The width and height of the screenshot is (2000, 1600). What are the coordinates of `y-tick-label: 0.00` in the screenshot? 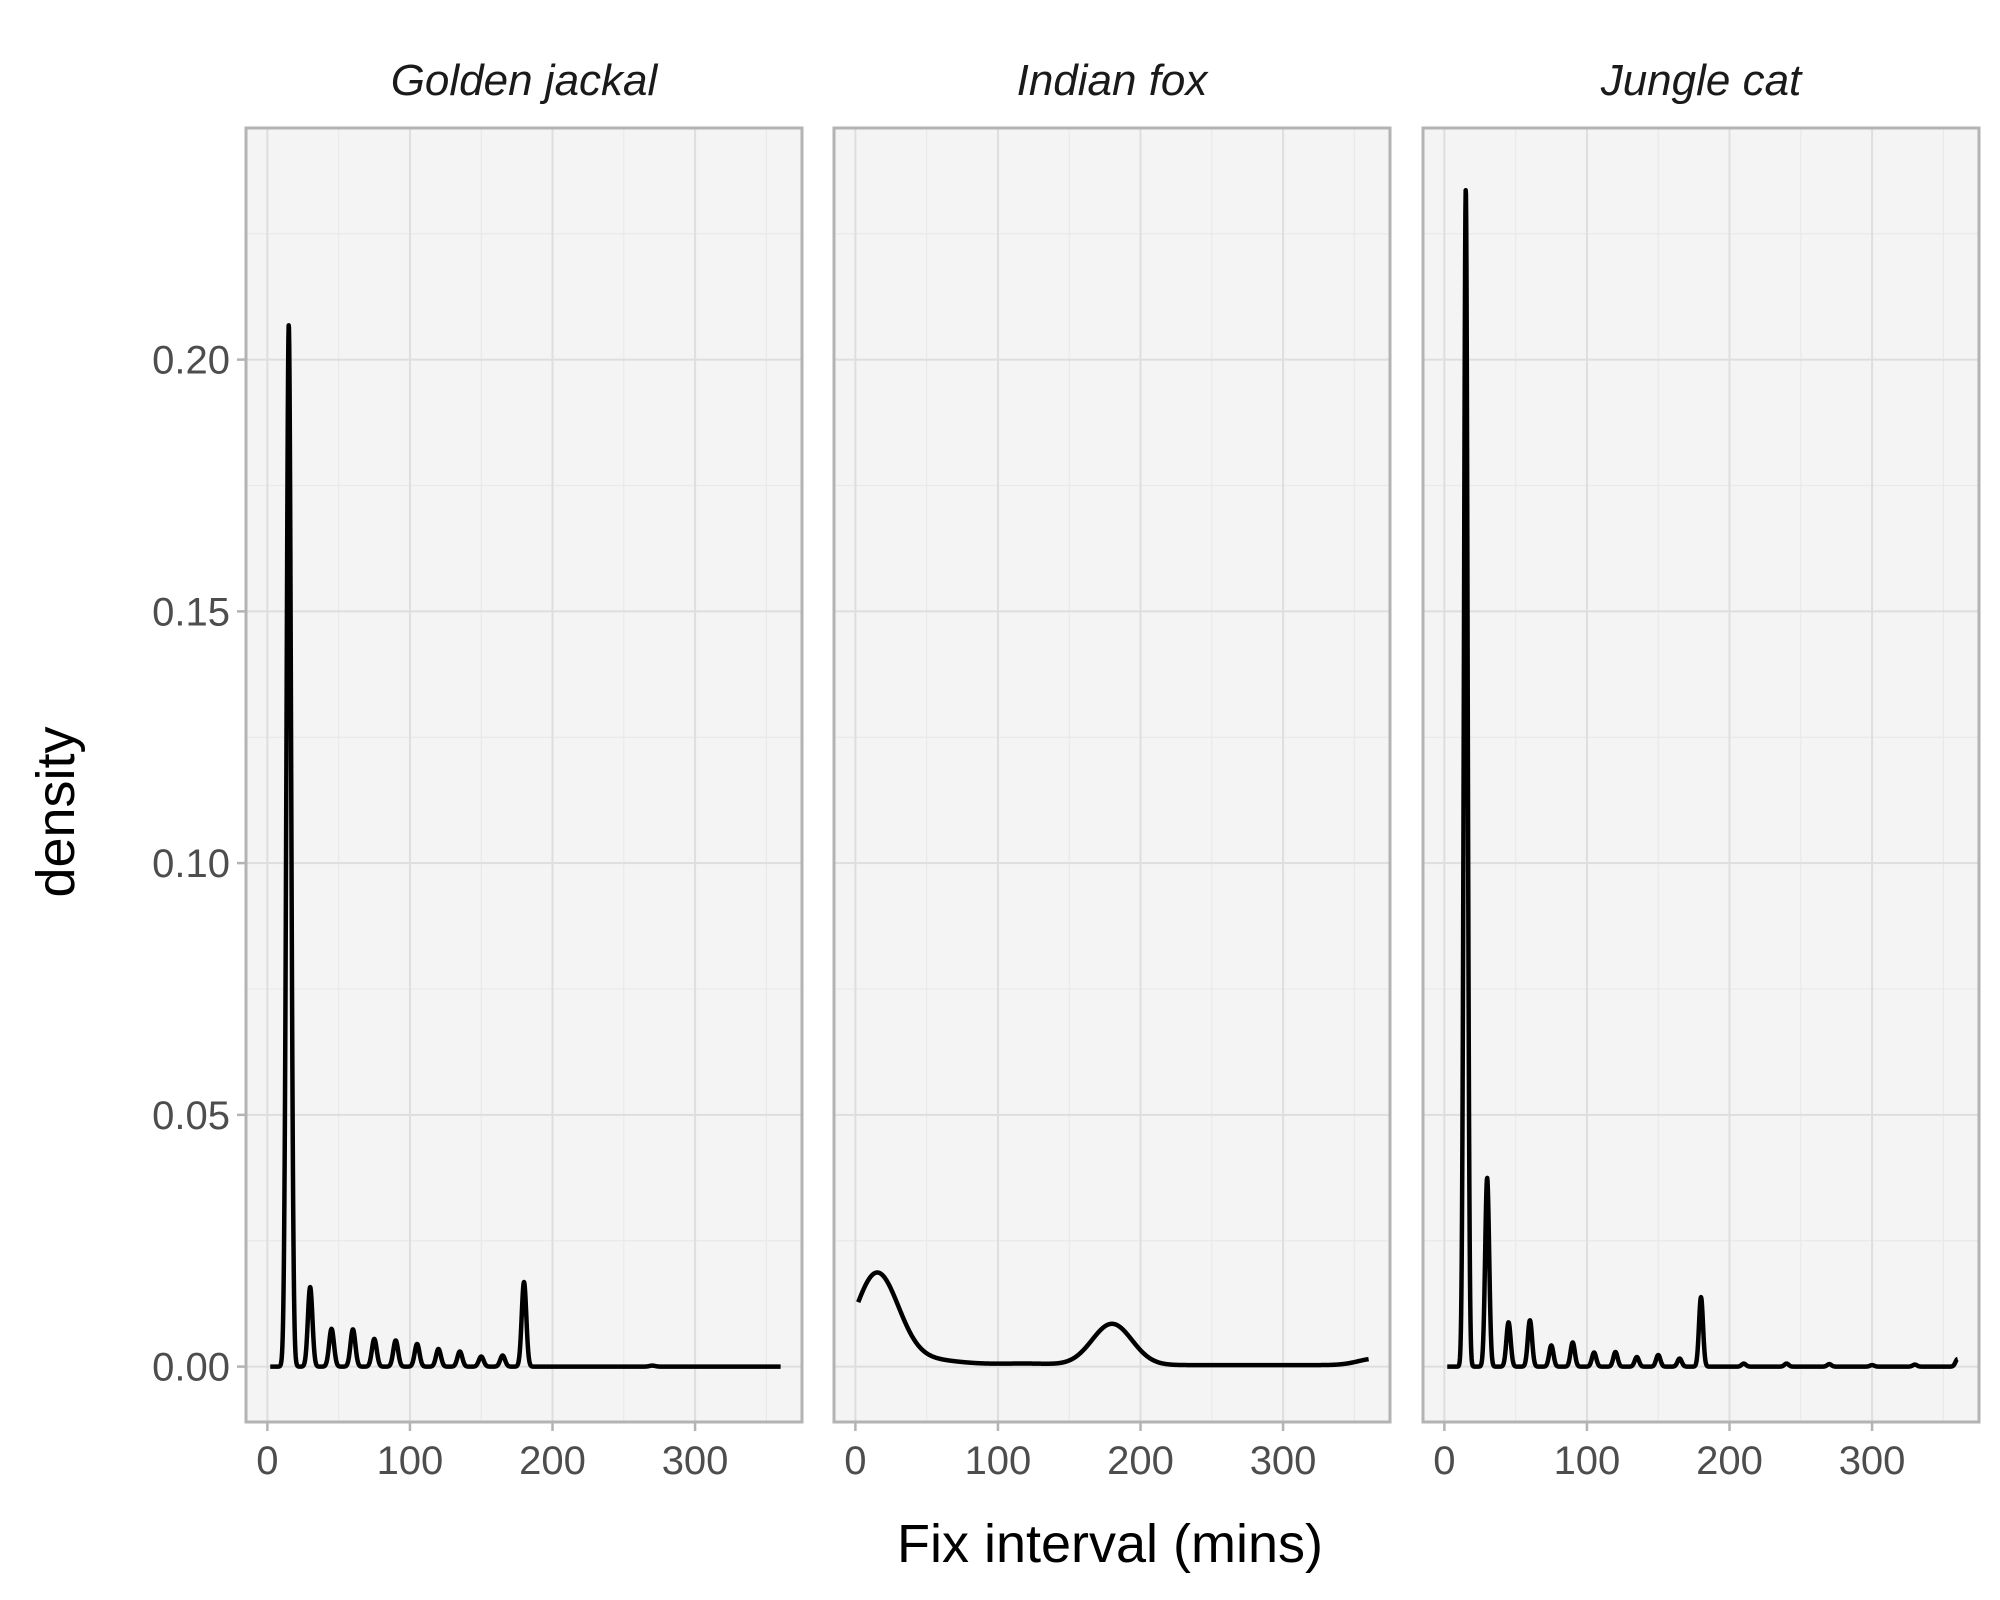 It's located at (191, 1368).